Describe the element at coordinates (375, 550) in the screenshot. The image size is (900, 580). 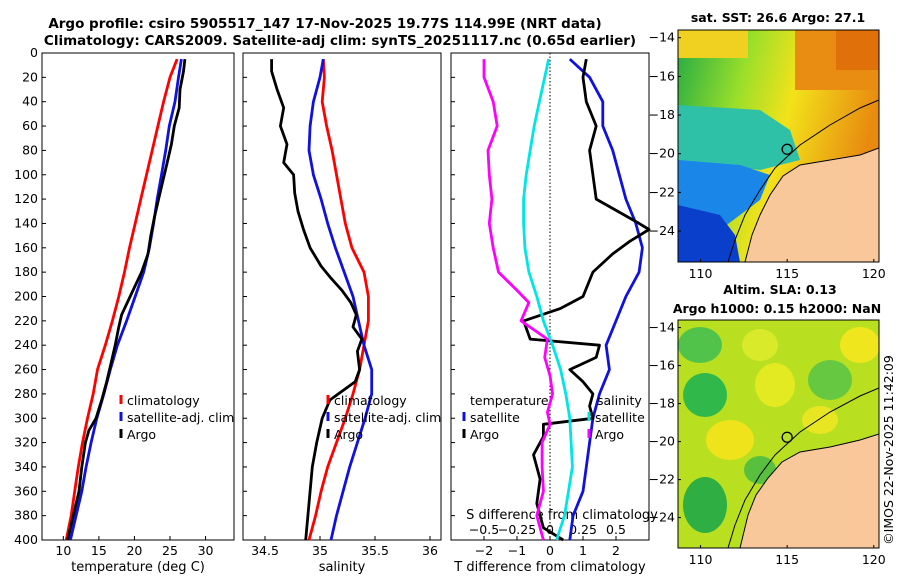
I see `x-tick-label: 35.5` at that location.